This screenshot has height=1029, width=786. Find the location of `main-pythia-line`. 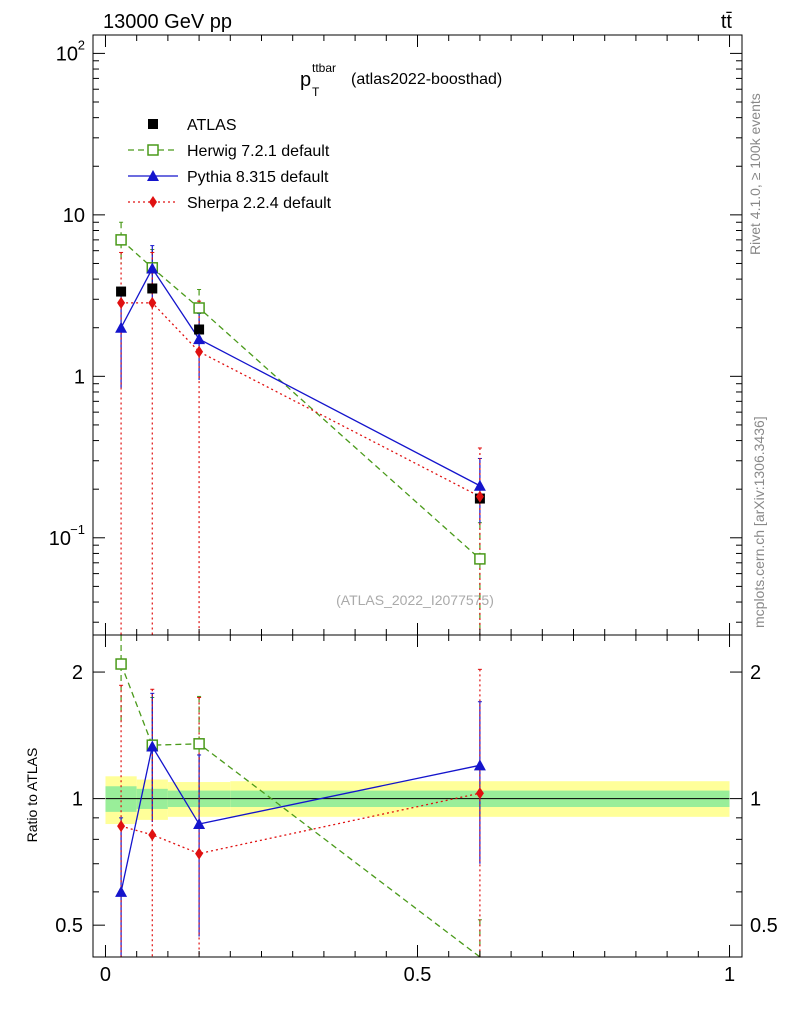

main-pythia-line is located at coordinates (300, 377).